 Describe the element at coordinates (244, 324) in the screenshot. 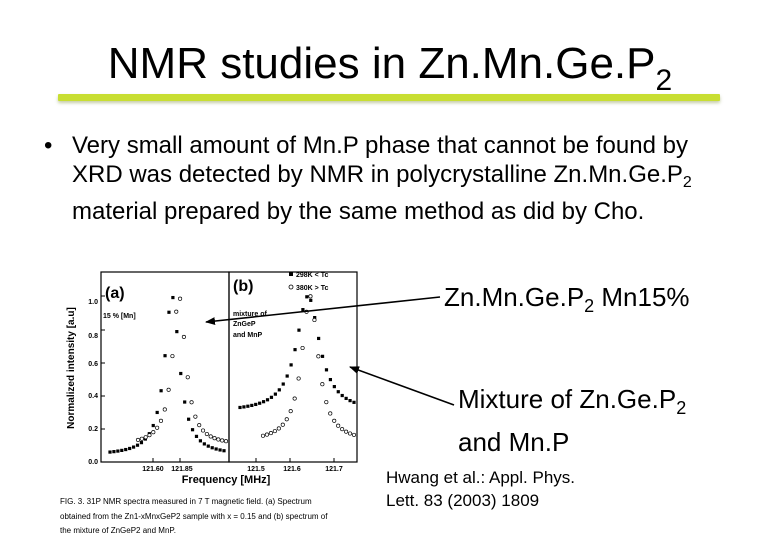

I see `panel-b-note: ZnGeP` at that location.